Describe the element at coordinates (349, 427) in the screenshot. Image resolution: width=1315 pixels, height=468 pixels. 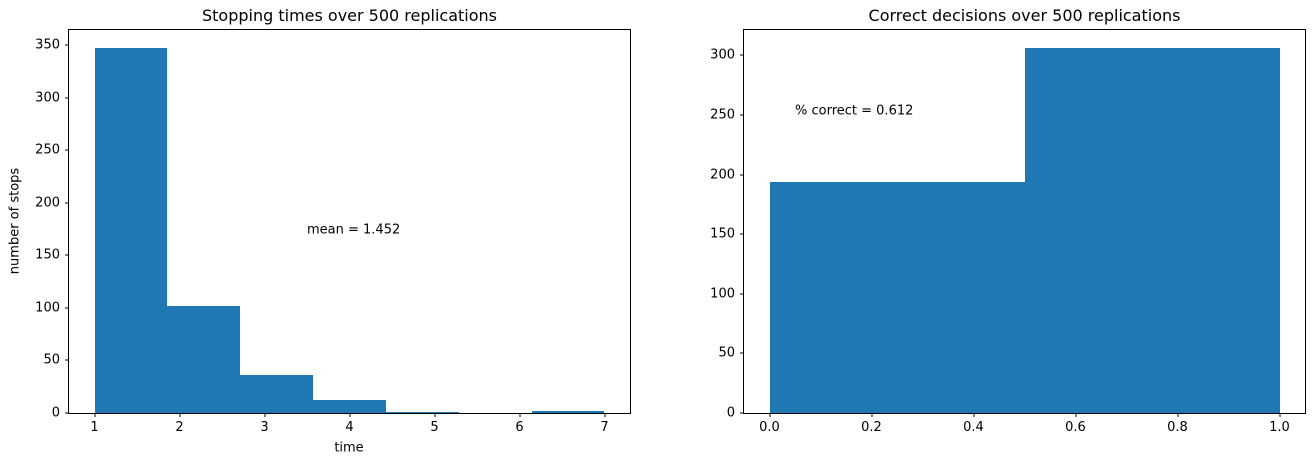
I see `x-tick-label: 4` at that location.